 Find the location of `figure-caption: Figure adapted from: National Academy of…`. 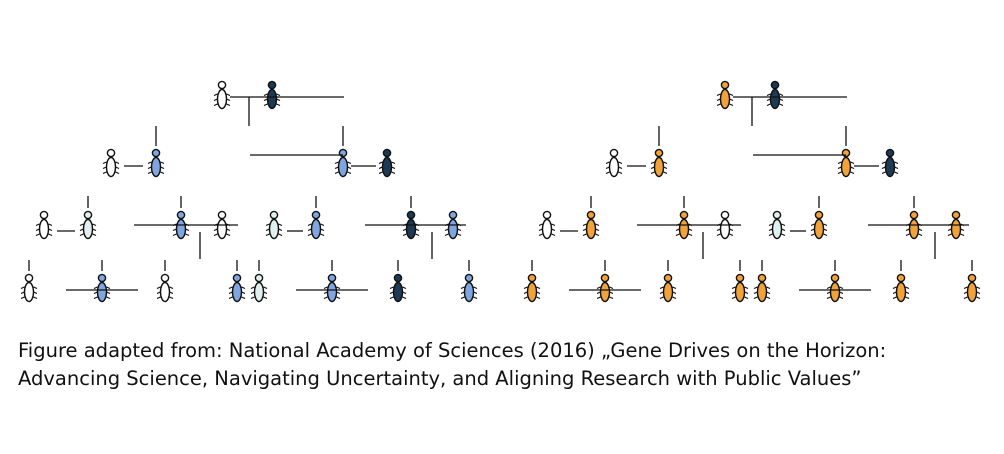

figure-caption: Figure adapted from: National Academy of… is located at coordinates (503, 365).